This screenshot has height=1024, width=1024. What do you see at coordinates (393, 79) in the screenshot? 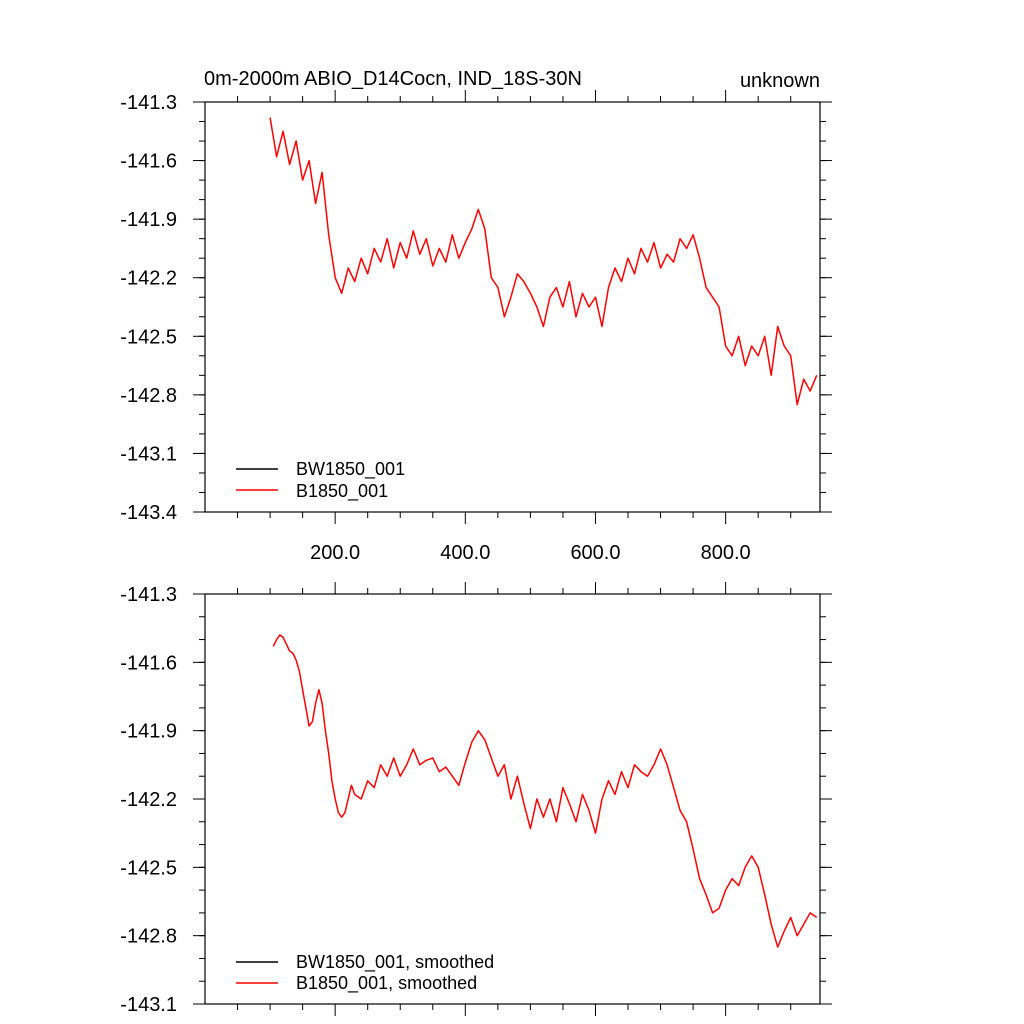
I see `chart-title: 0m-2000m ABIO_D14Cocn, IND_18S-30N` at bounding box center [393, 79].